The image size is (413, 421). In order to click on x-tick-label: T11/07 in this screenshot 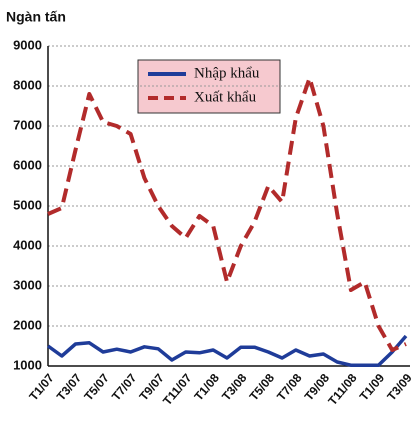, I will do `click(177, 389)`.